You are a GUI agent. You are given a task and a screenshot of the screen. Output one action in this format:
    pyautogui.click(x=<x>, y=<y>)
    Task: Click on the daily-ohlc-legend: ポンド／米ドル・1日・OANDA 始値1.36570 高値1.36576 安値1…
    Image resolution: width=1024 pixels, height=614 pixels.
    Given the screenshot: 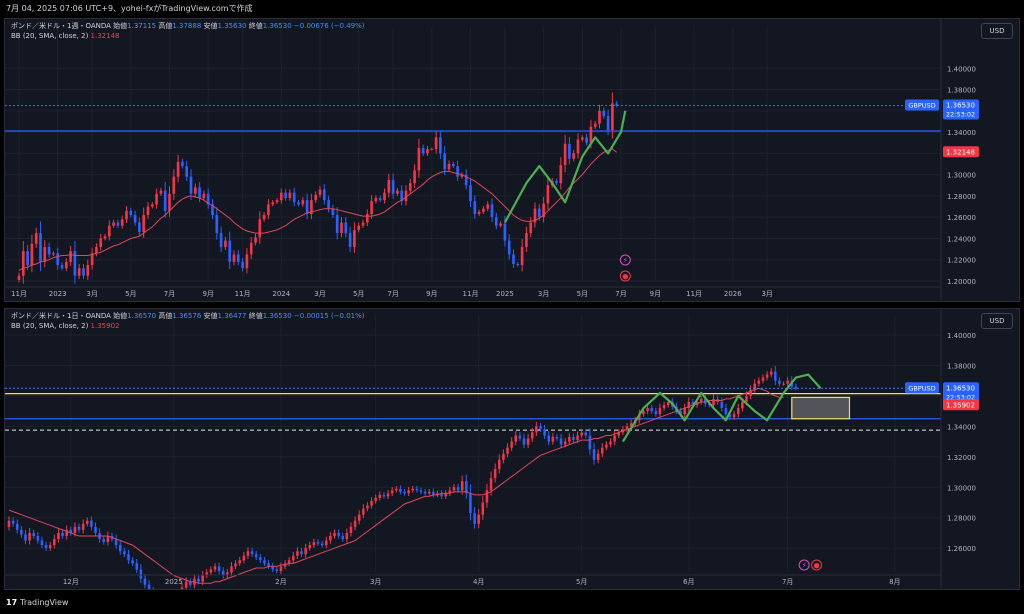 What is the action you would take?
    pyautogui.click(x=188, y=316)
    